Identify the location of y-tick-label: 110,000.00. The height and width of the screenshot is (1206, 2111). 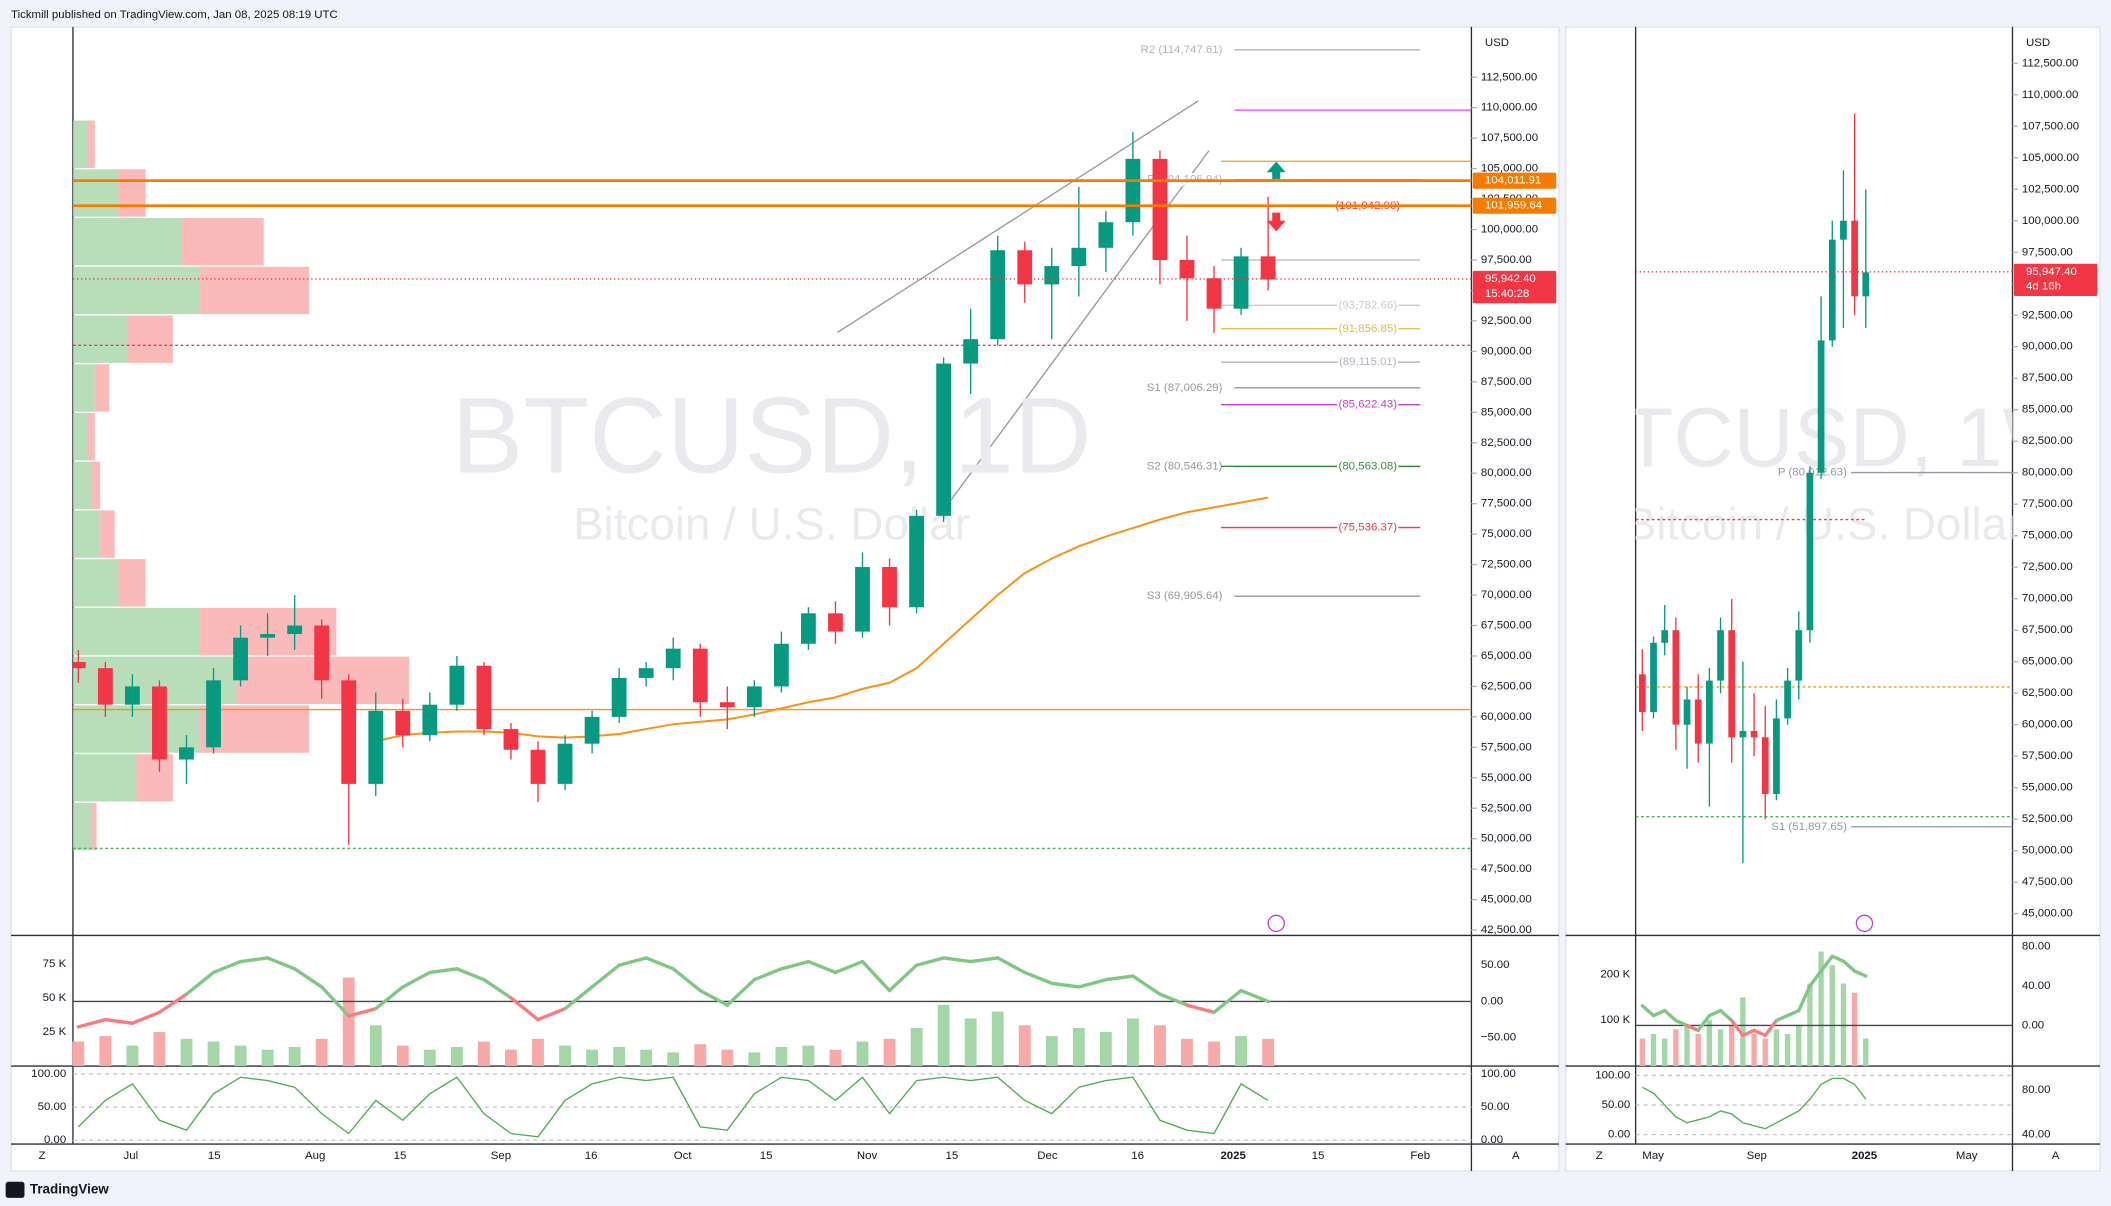
(2050, 95).